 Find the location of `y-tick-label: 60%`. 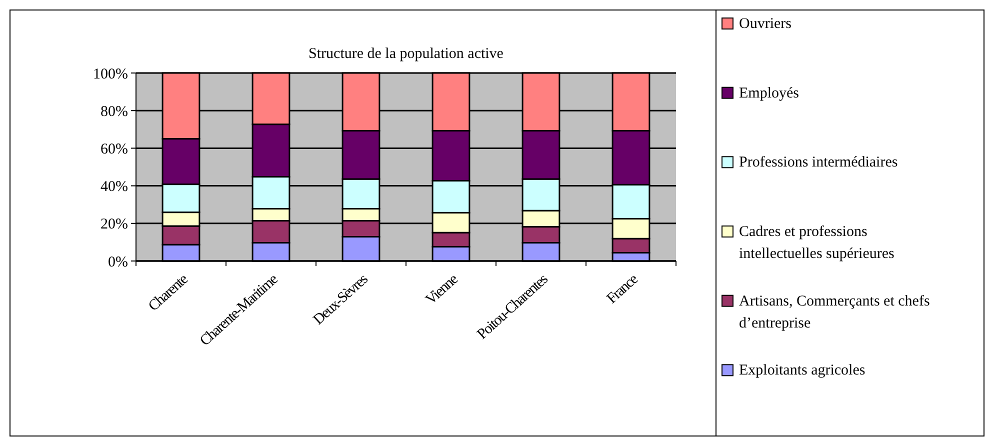

y-tick-label: 60% is located at coordinates (114, 149).